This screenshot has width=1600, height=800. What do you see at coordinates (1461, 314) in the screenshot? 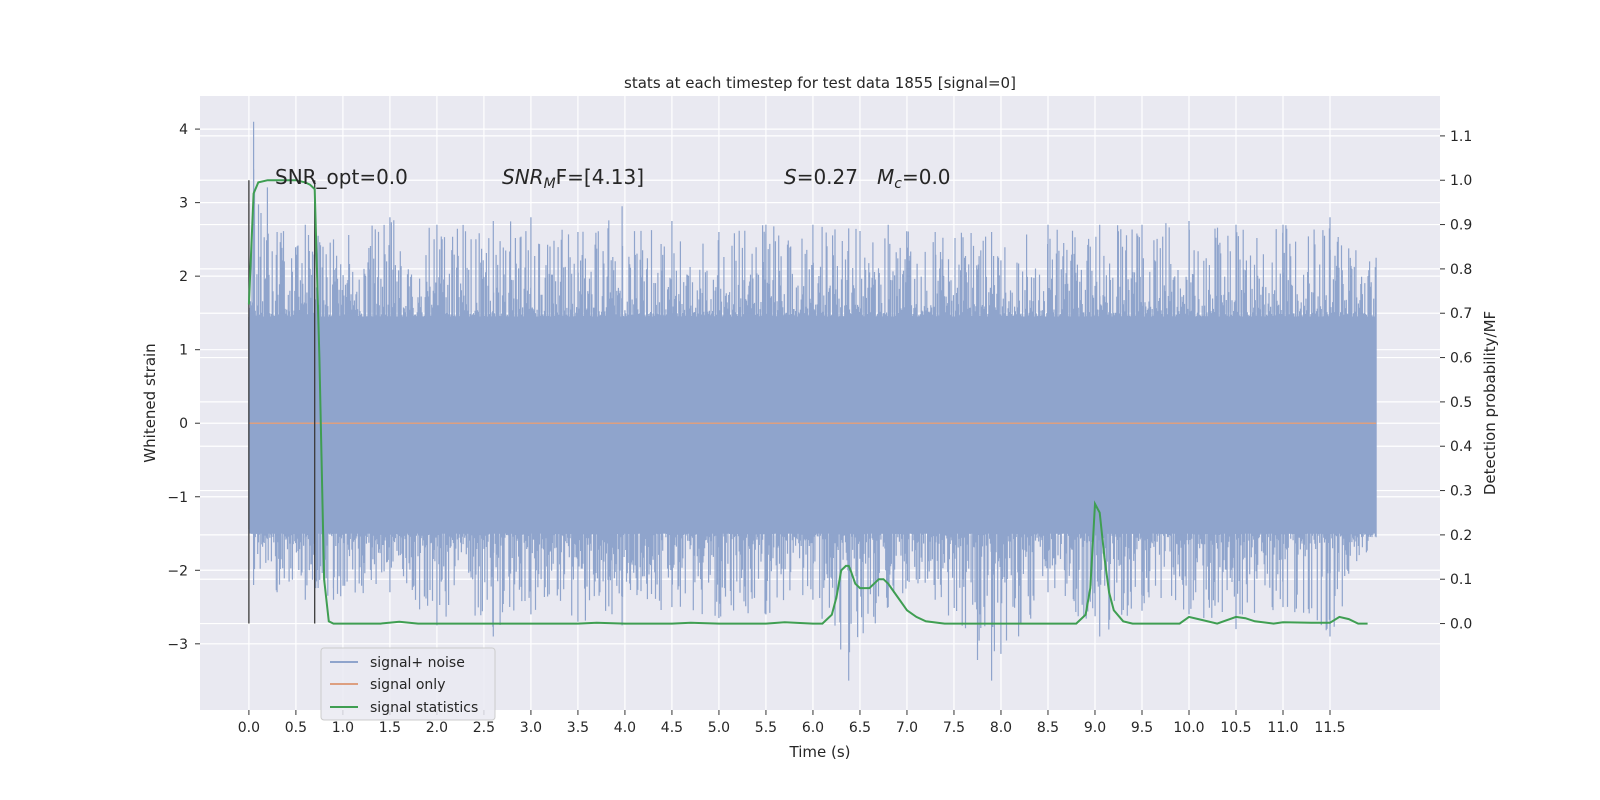
I see `y-right-tick-label: 0.7` at bounding box center [1461, 314].